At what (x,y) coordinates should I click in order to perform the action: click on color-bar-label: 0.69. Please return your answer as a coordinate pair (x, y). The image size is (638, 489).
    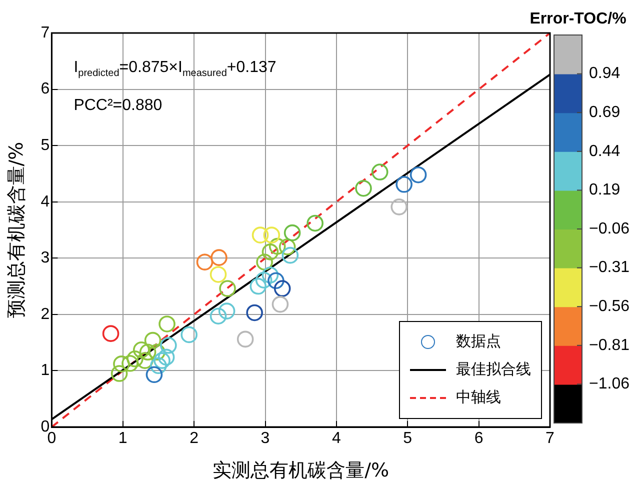
    Looking at the image, I should click on (604, 113).